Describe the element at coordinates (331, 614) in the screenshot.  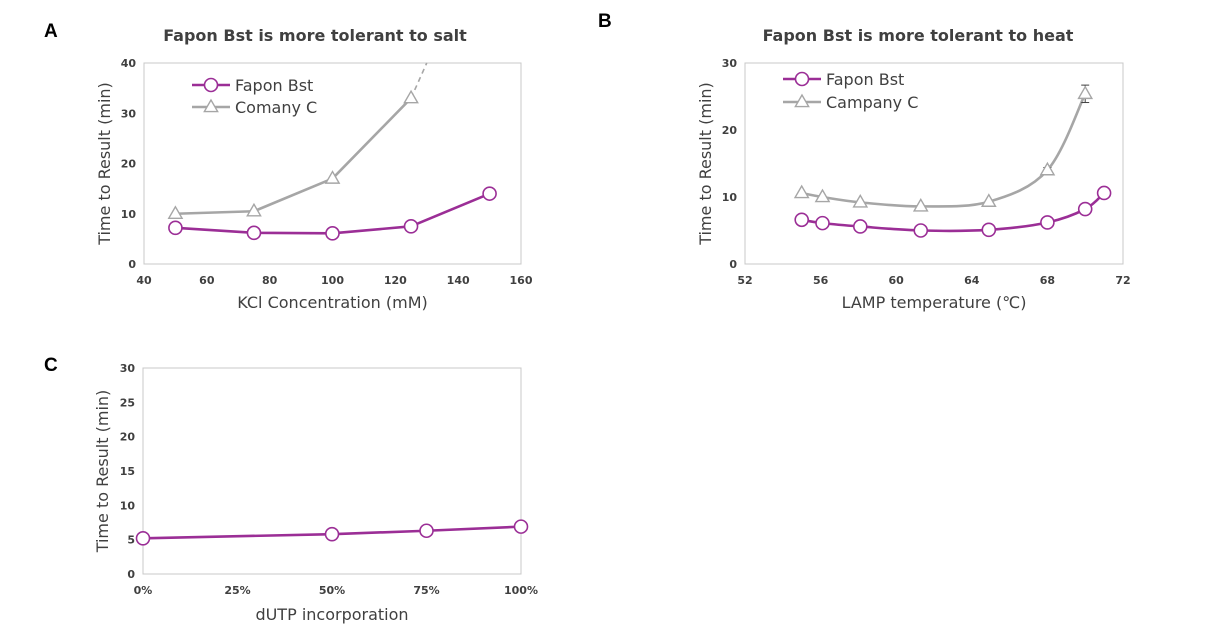
I see `x-axis-label: dUTP incorporation` at that location.